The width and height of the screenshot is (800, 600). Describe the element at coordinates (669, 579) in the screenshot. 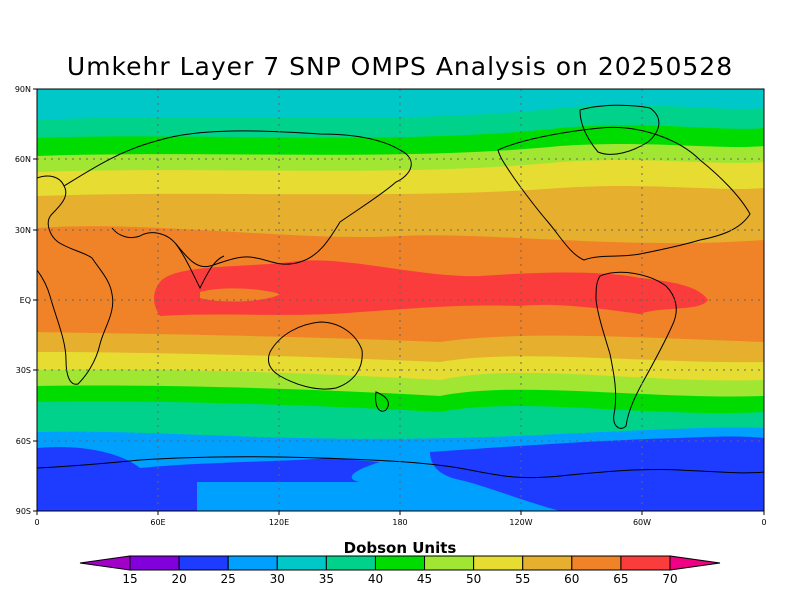

I see `legend-level-label: 70` at that location.